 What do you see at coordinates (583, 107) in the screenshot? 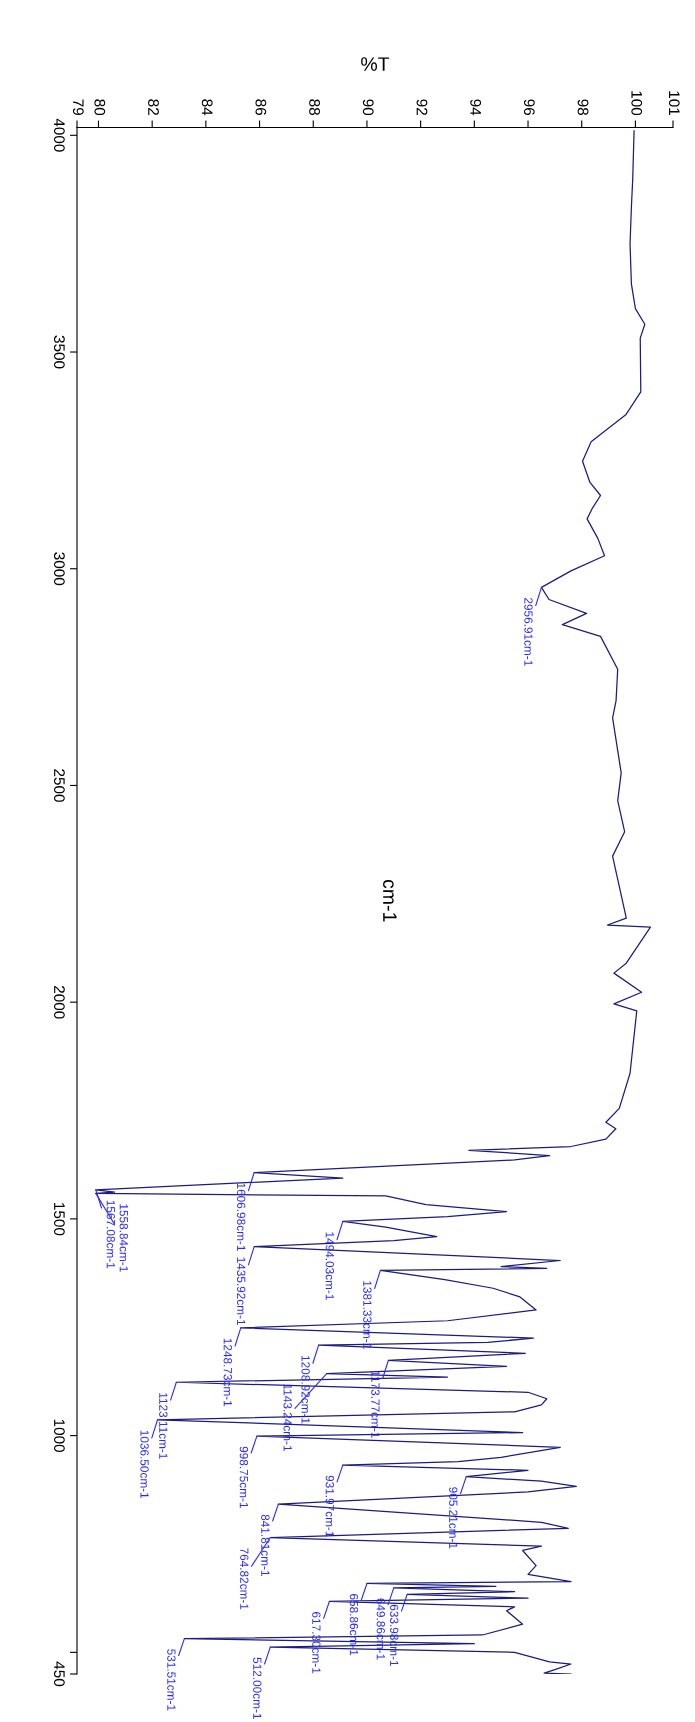
I see `x-tick-label: 98` at bounding box center [583, 107].